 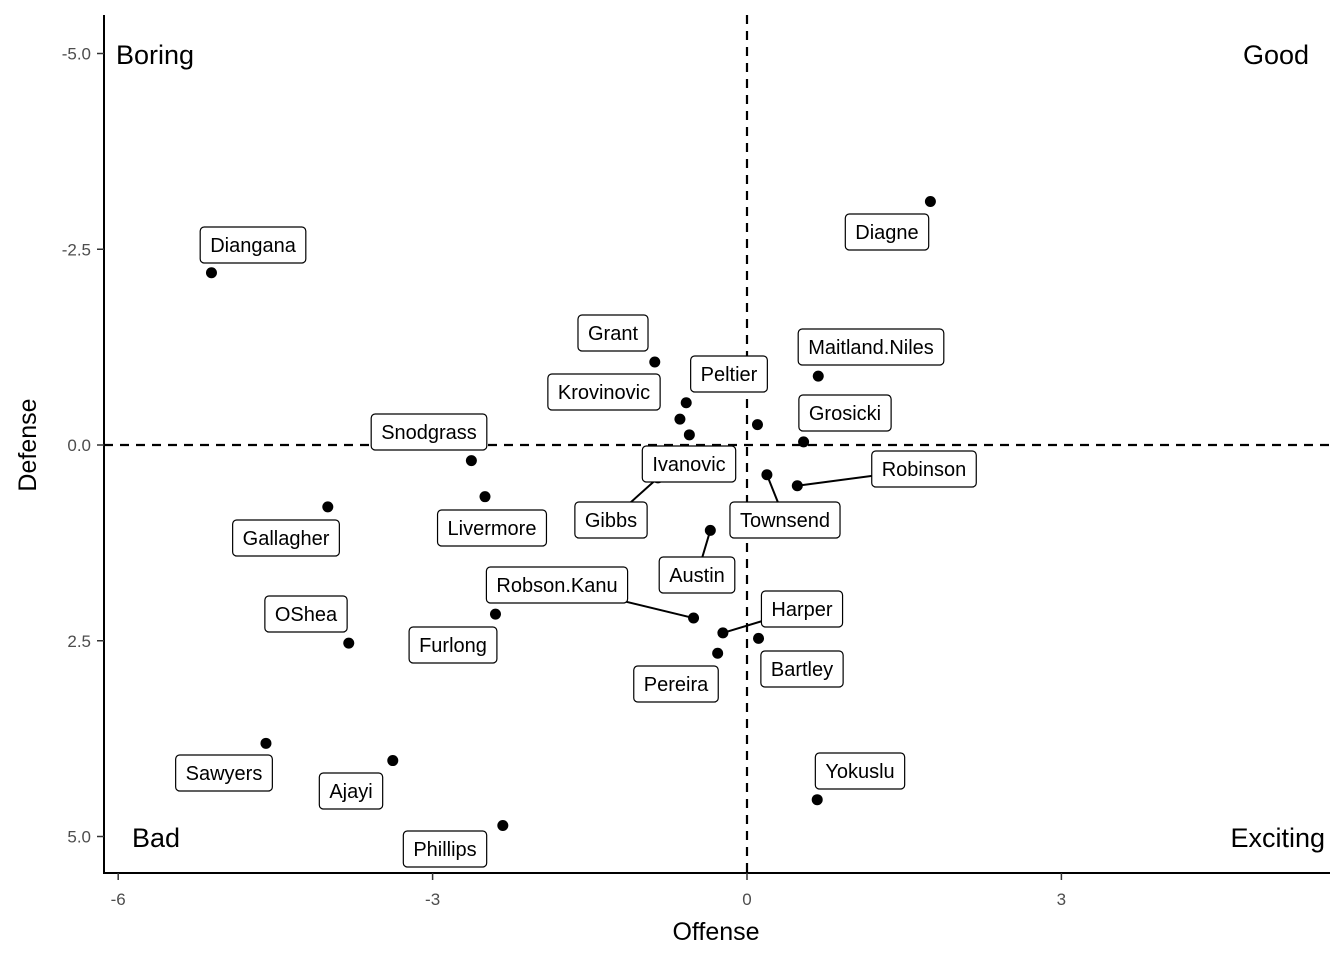 I want to click on y-tick-label: 0.0, so click(x=79, y=445).